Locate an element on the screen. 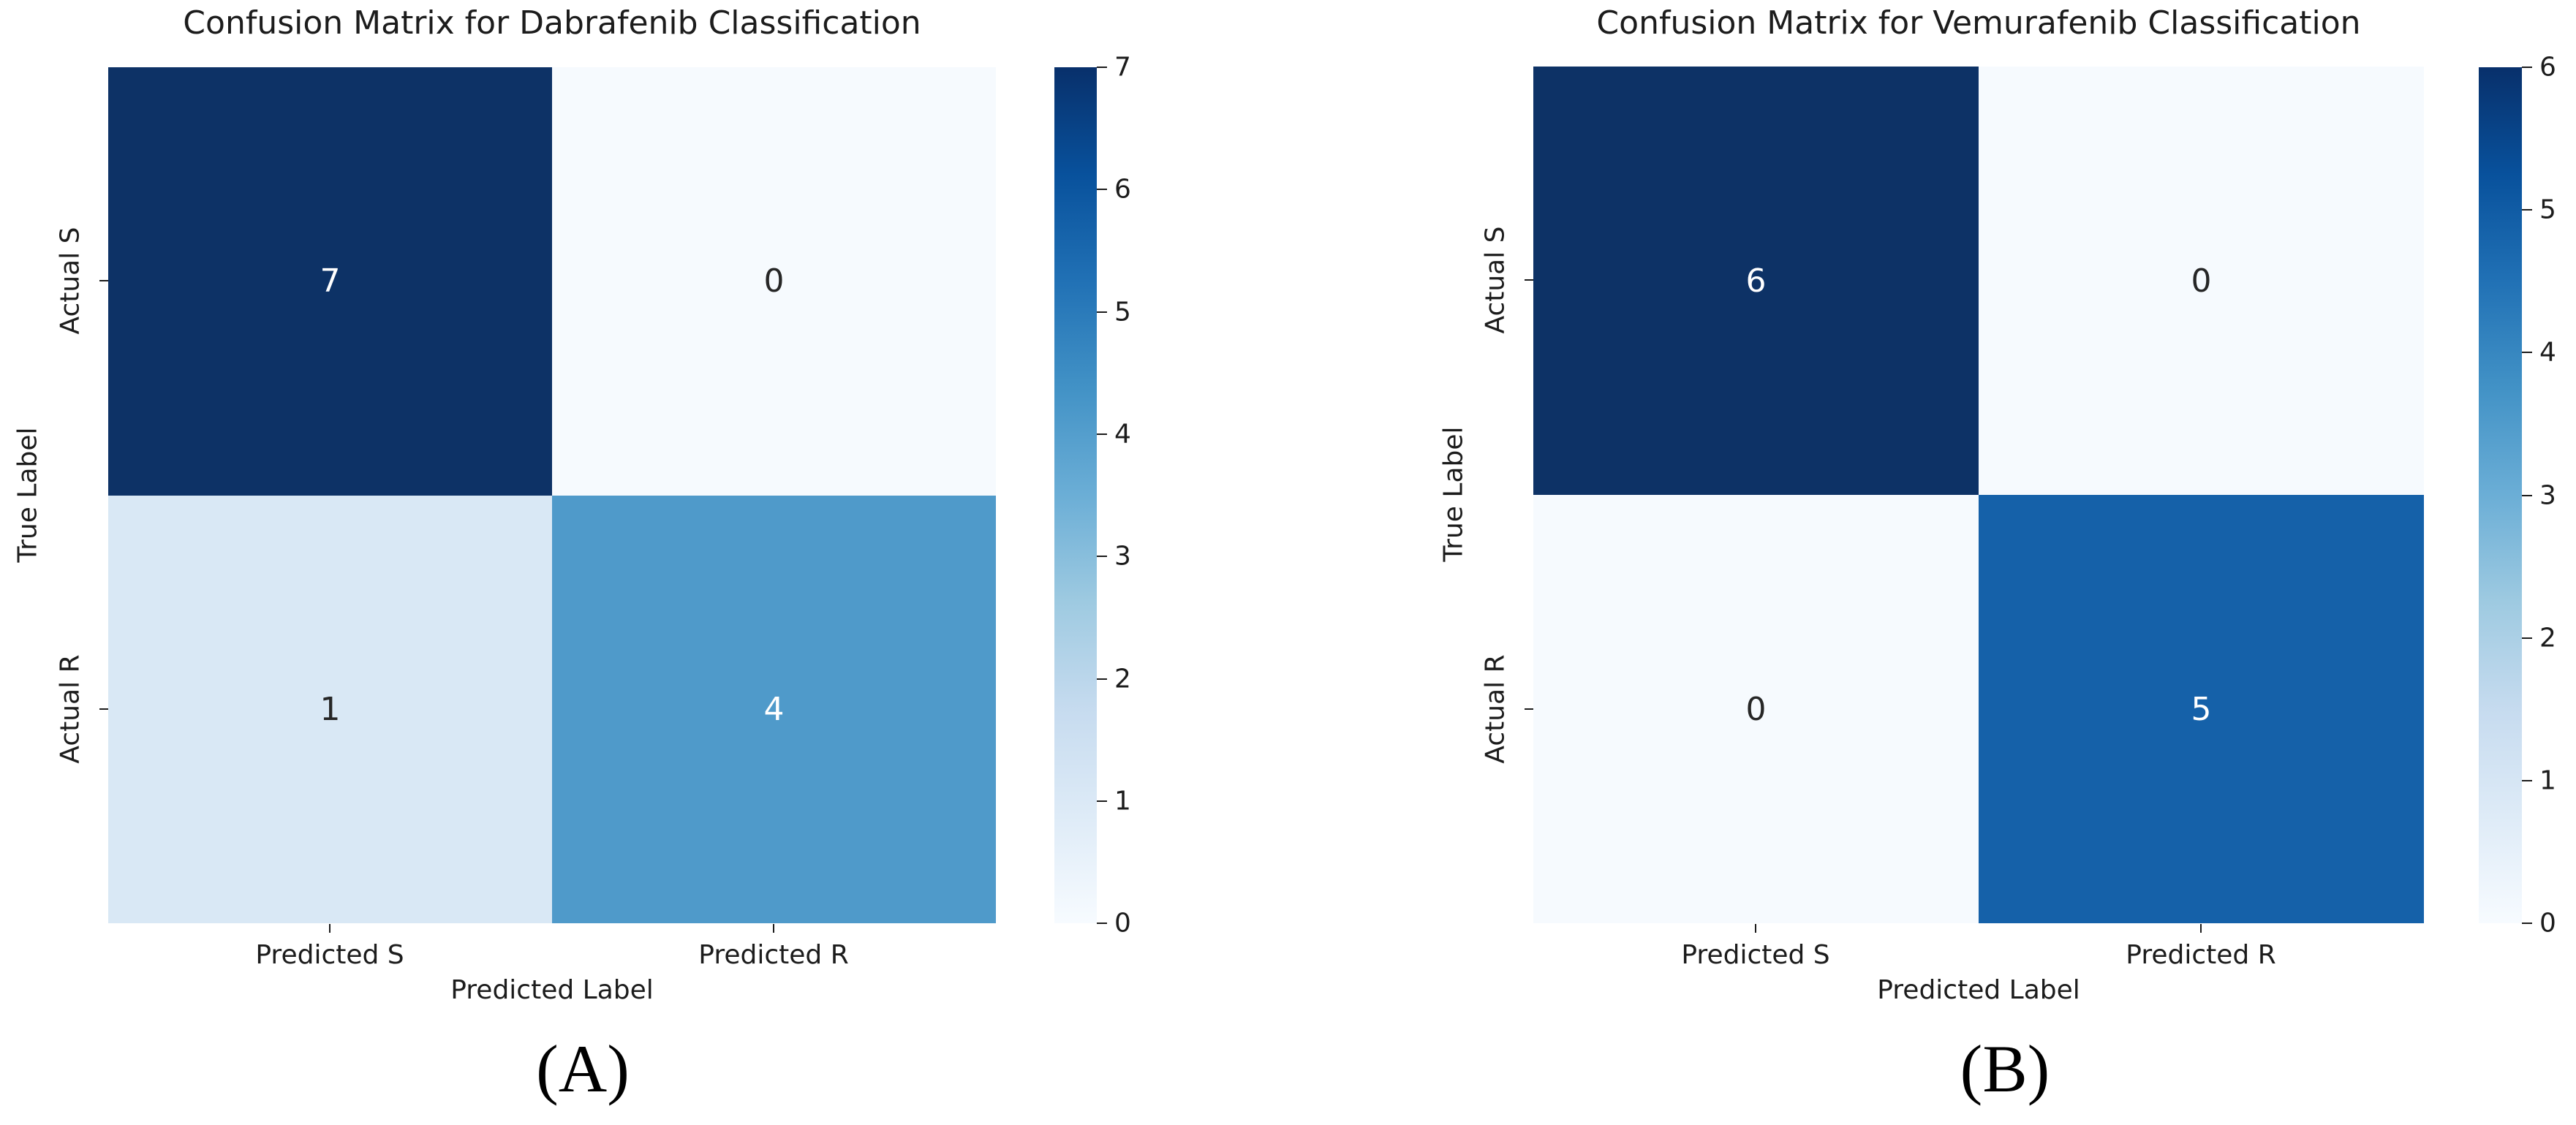  cell-value: 4 is located at coordinates (774, 709).